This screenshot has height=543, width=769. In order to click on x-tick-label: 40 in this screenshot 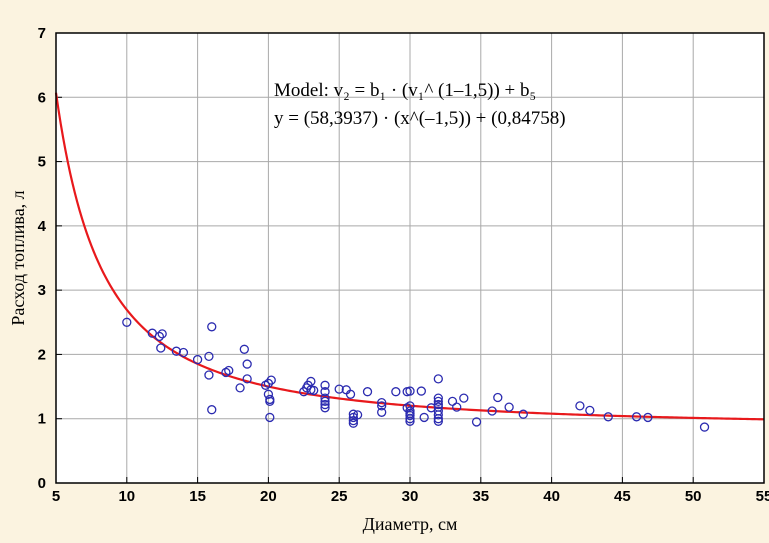, I will do `click(551, 496)`.